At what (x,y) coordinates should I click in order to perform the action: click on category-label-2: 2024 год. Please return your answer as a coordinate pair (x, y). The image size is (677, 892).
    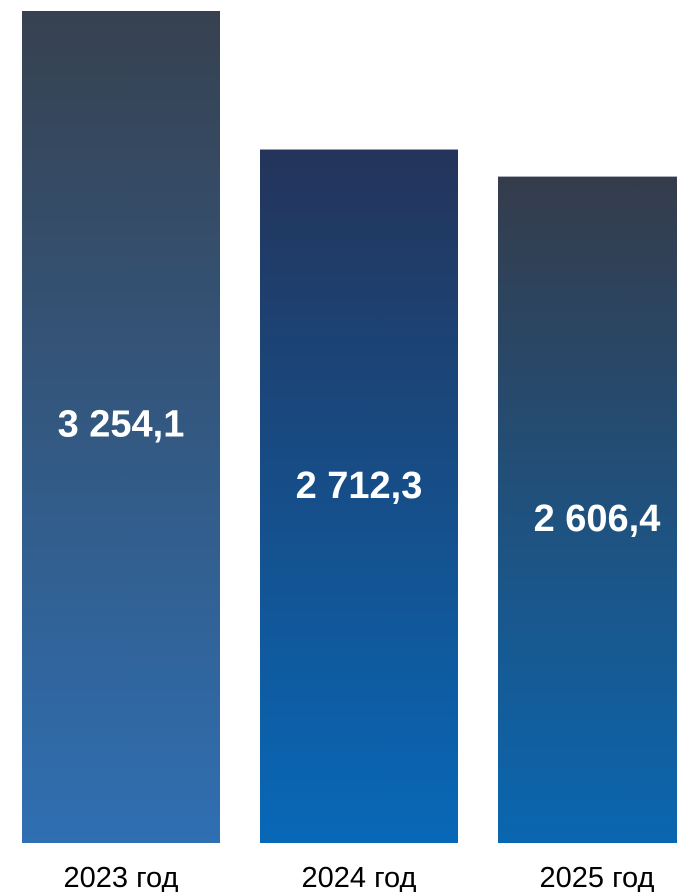
    Looking at the image, I should click on (359, 877).